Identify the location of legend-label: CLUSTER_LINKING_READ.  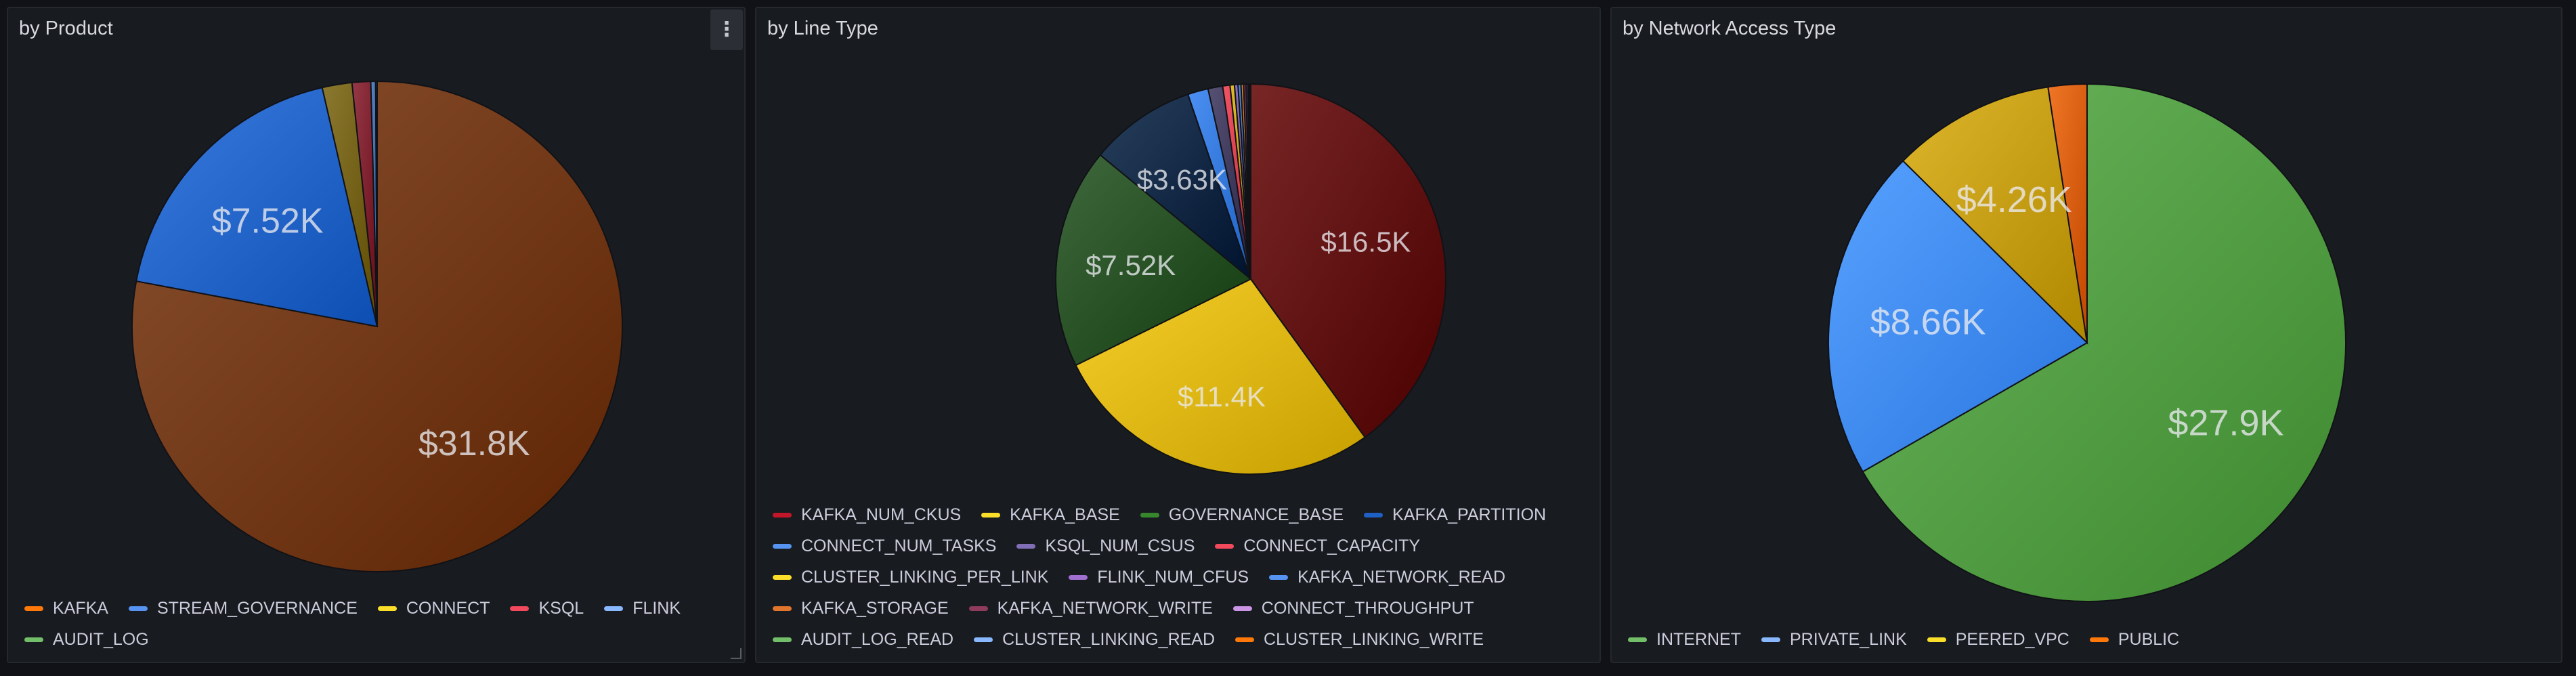
(1109, 639).